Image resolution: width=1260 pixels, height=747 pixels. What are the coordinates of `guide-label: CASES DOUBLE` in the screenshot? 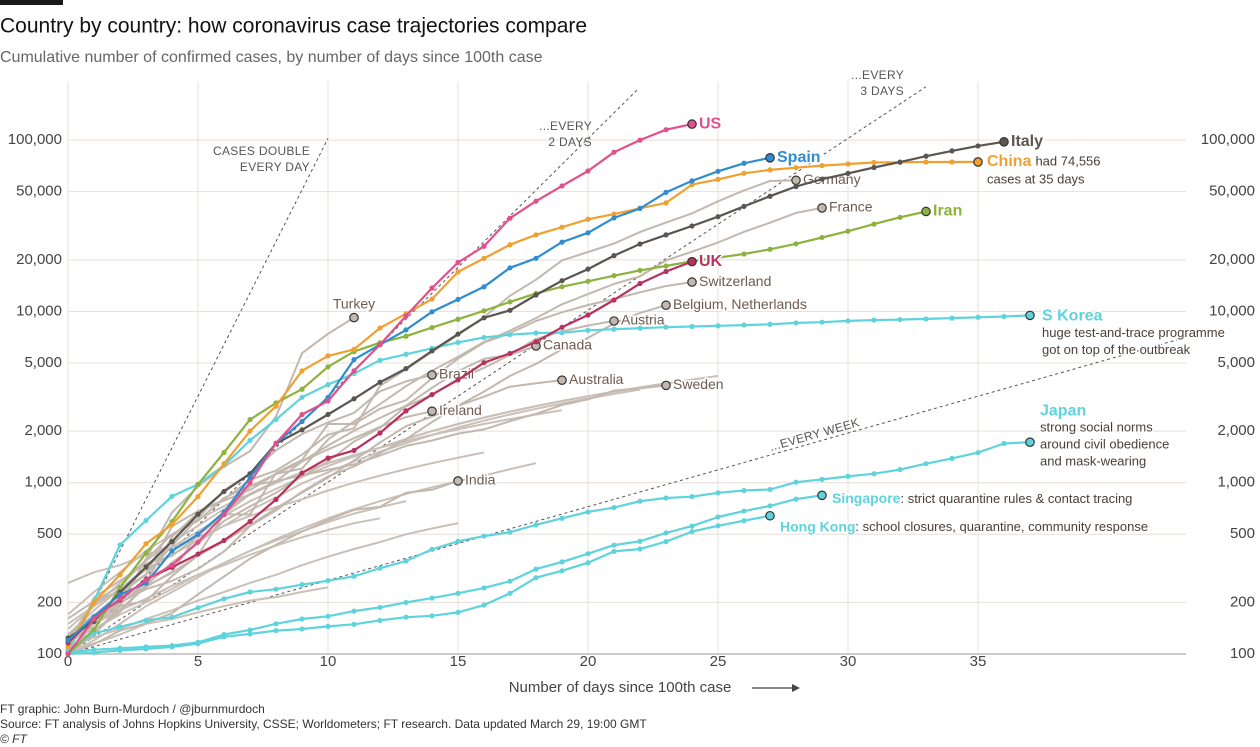 It's located at (261, 151).